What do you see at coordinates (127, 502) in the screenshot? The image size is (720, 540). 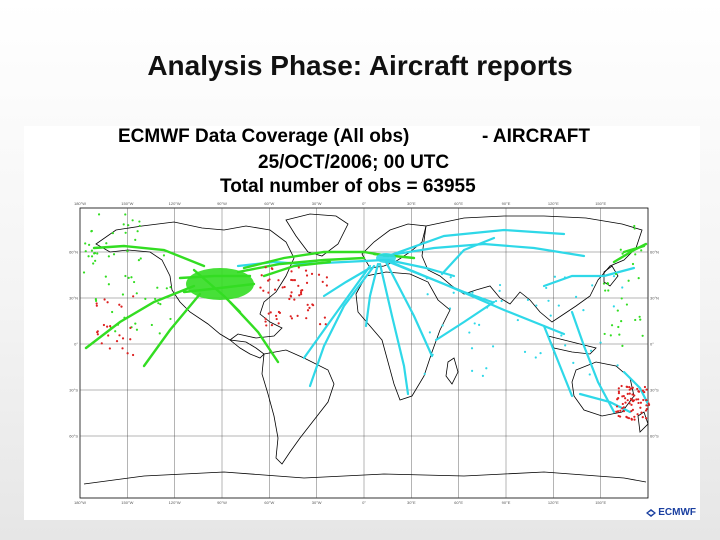 I see `lon-tick-label-bottom: 150°W` at bounding box center [127, 502].